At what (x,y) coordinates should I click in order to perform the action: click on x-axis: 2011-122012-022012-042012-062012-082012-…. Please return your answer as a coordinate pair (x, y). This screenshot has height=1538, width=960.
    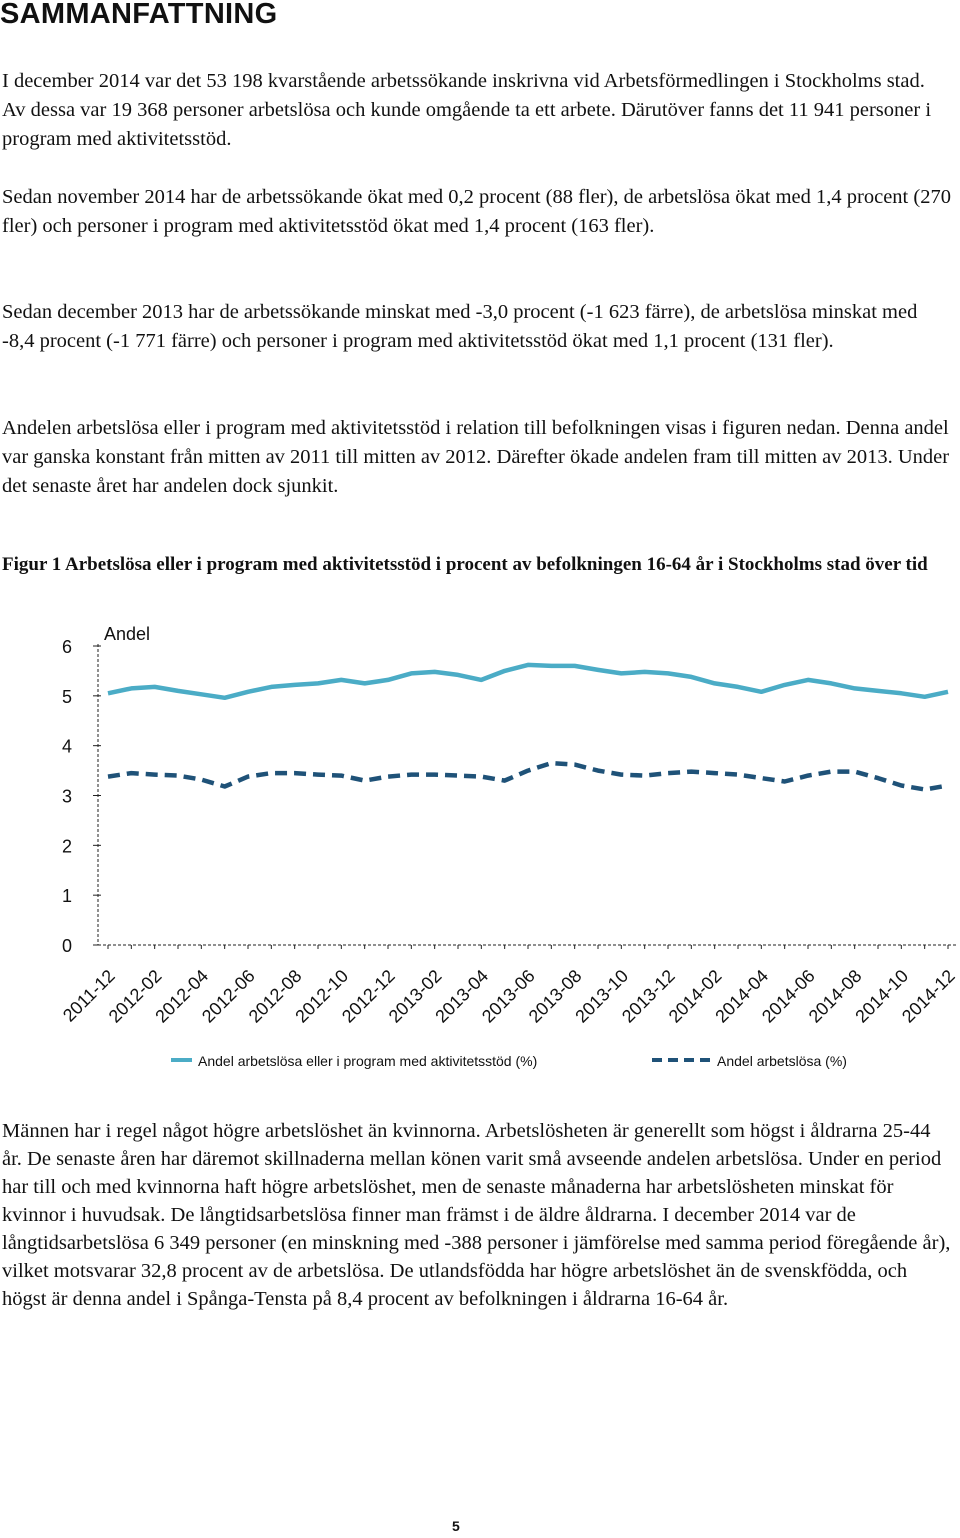
    Looking at the image, I should click on (509, 985).